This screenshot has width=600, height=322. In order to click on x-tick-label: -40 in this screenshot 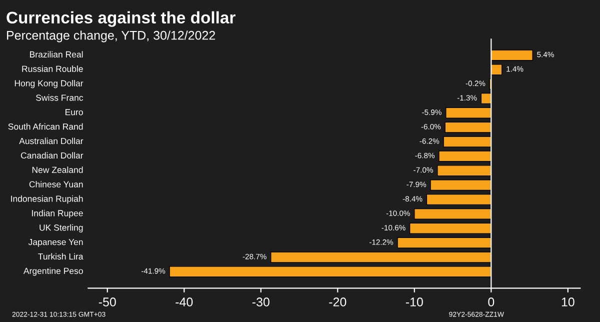, I will do `click(184, 302)`.